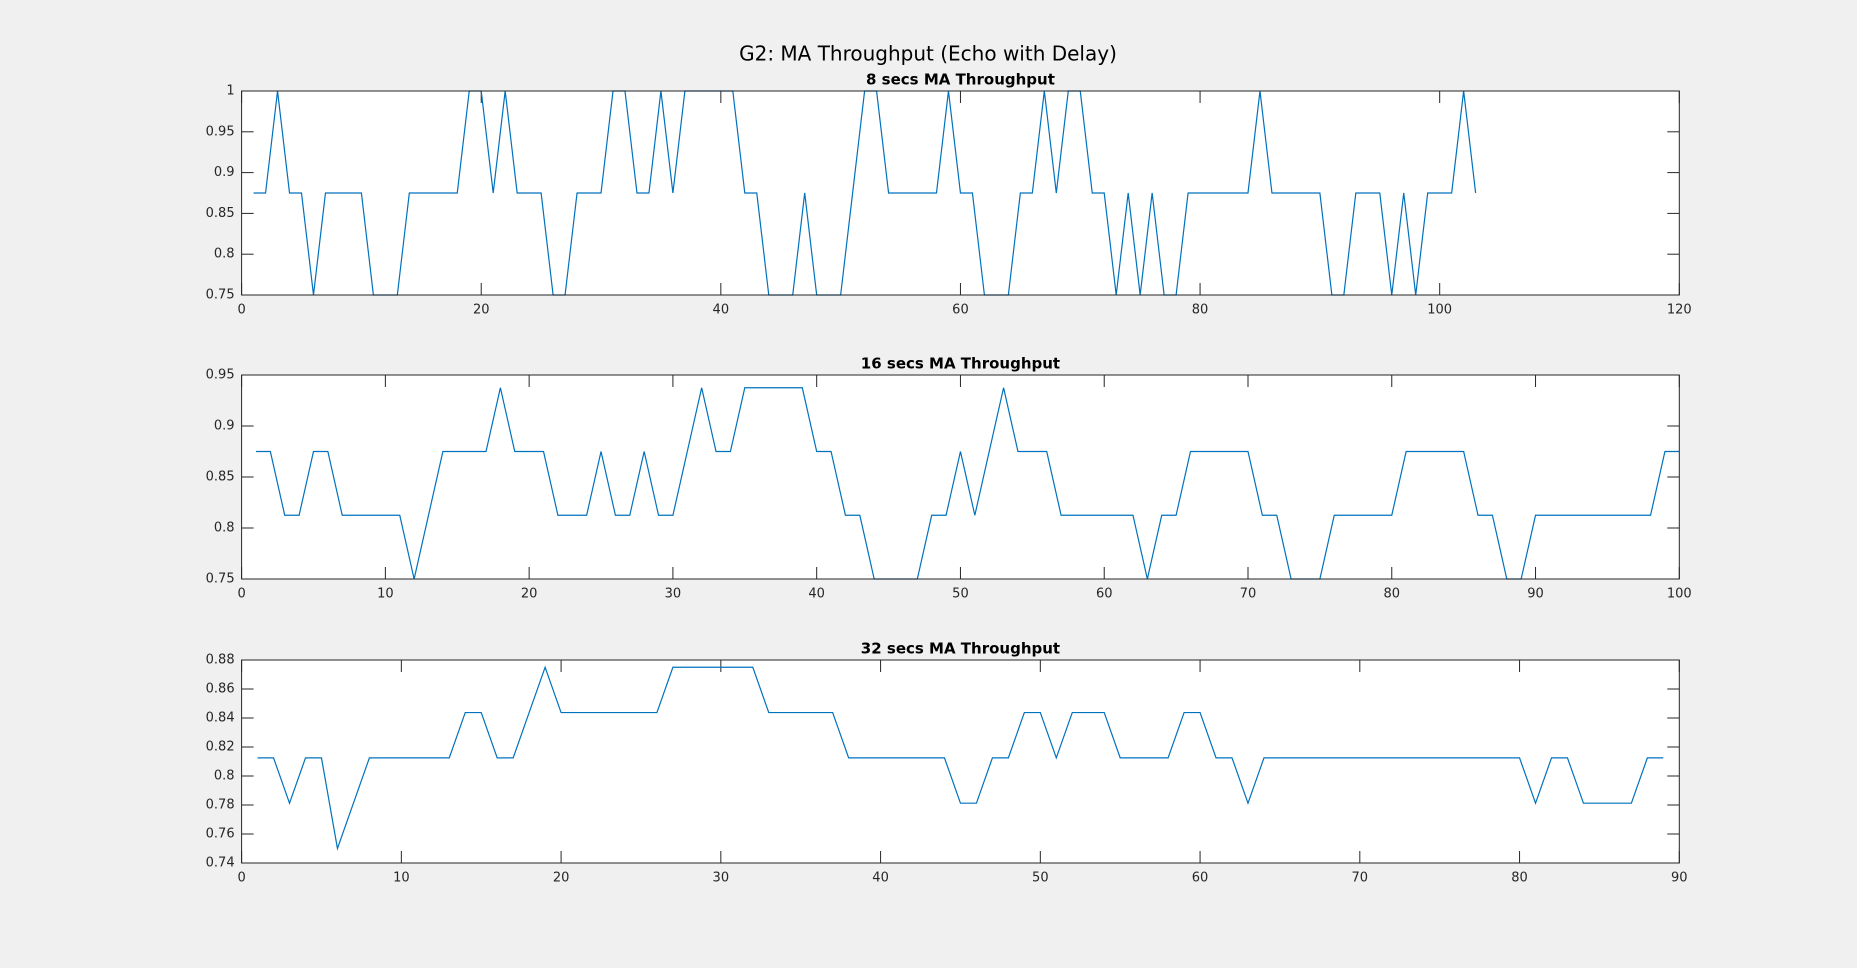  What do you see at coordinates (960, 758) in the screenshot?
I see `data-line` at bounding box center [960, 758].